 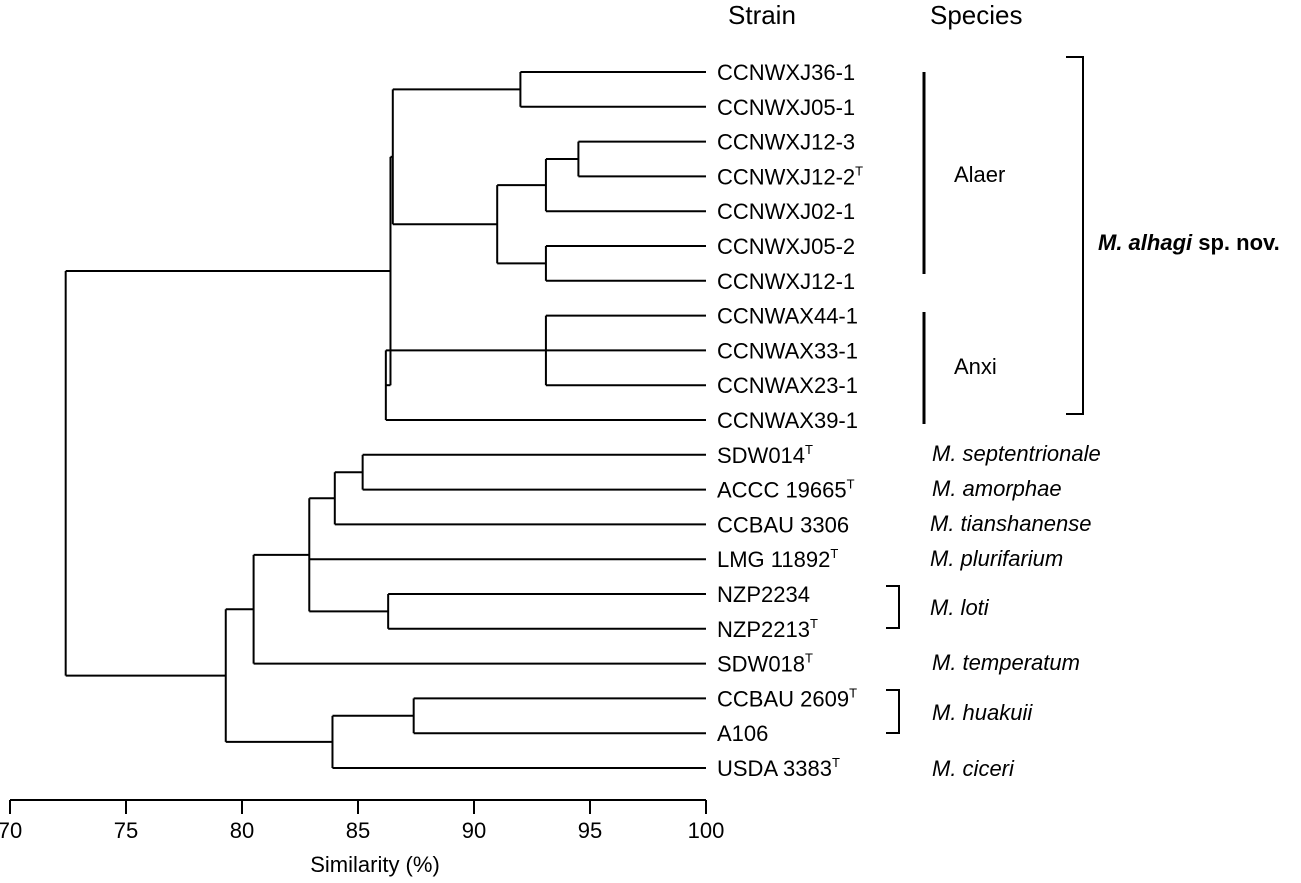 I want to click on strain-name: CCNWXJ12-1, so click(x=786, y=281).